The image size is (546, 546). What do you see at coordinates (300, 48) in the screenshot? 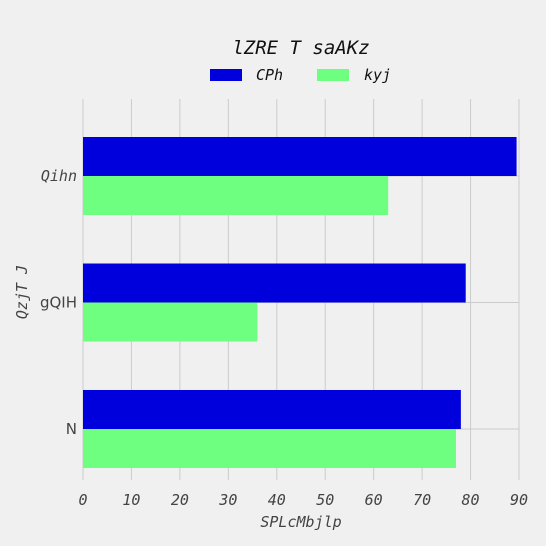
I see `chart-title: lZRE T saAKz` at bounding box center [300, 48].